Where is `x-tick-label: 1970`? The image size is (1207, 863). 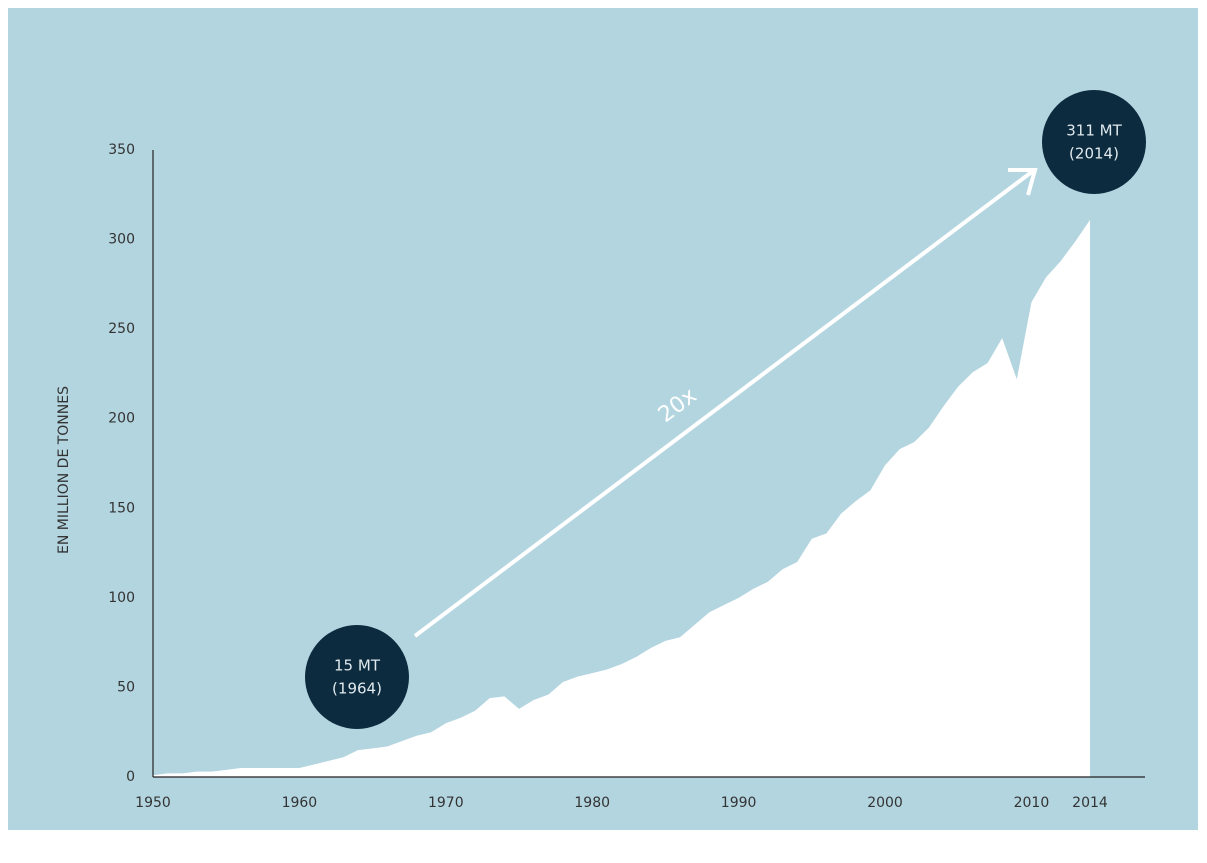 x-tick-label: 1970 is located at coordinates (446, 803).